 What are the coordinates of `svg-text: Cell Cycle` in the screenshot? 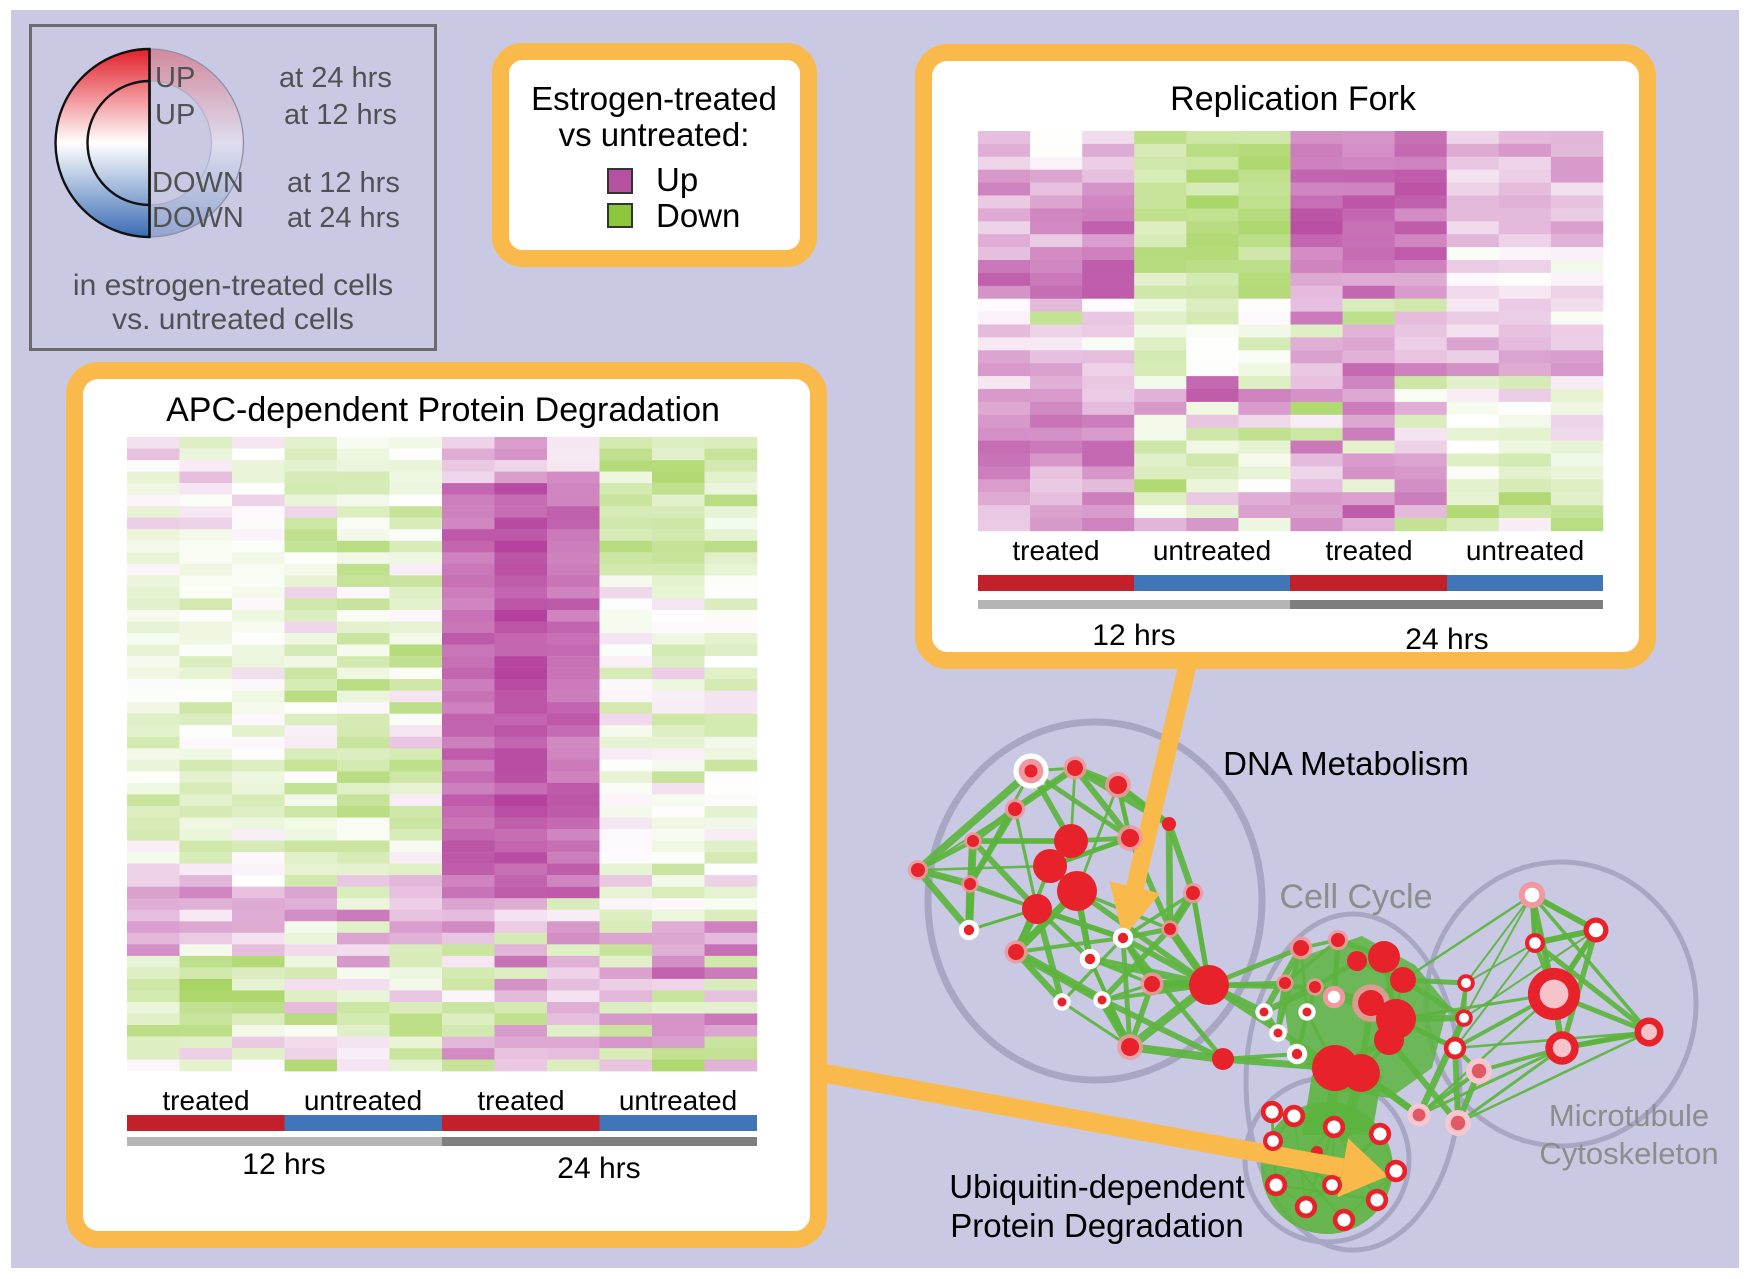 It's located at (1355, 897).